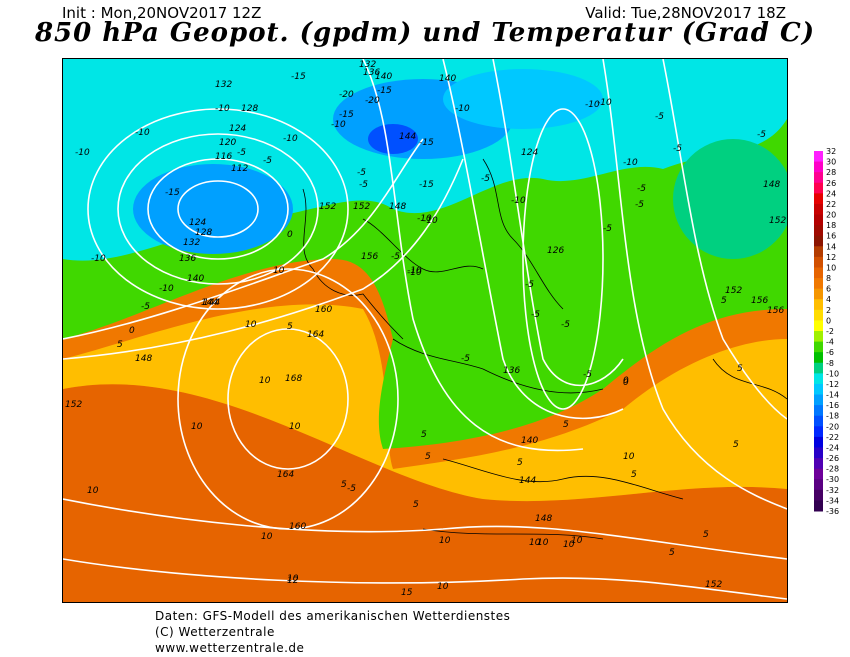 The image size is (850, 657). Describe the element at coordinates (162, 13) in the screenshot. I see `init-time-label: Init : Mon,20NOV2017 12Z` at that location.